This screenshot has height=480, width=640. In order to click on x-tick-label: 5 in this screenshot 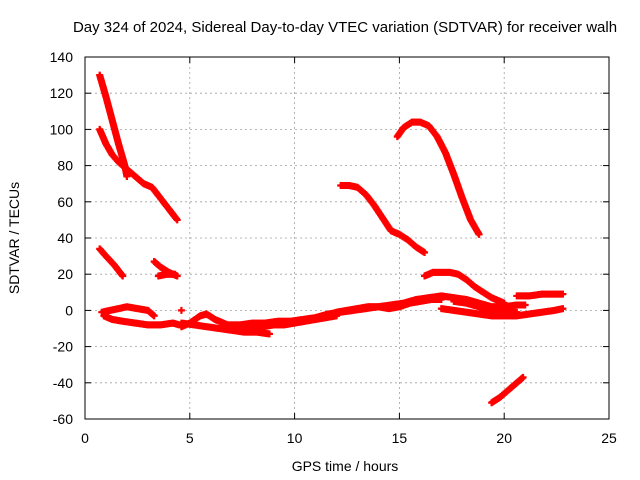, I will do `click(190, 438)`.